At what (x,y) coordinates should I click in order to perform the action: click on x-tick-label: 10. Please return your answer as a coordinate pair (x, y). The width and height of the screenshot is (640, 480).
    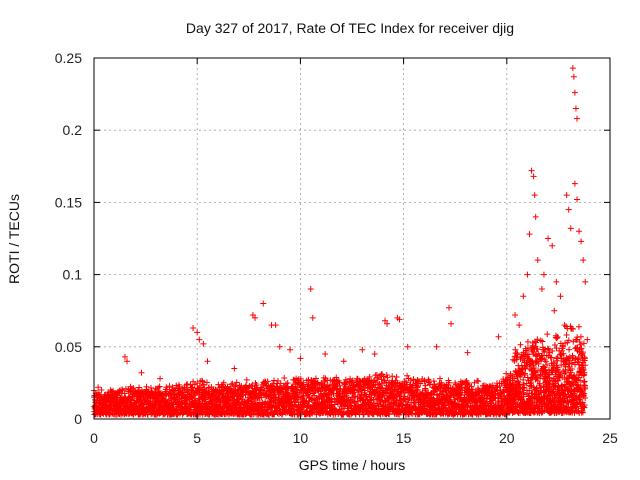
    Looking at the image, I should click on (301, 438).